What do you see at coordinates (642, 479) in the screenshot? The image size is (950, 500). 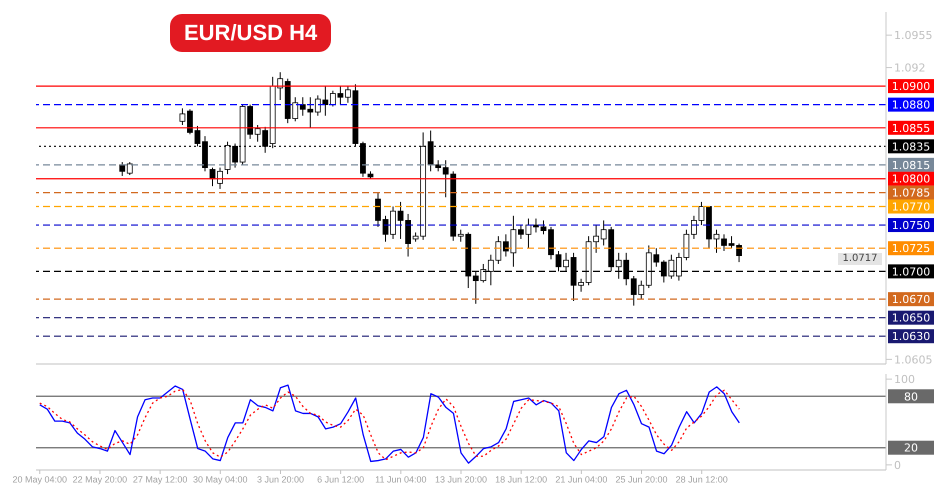 I see `x-tick-label: 25 Jun 20:00` at bounding box center [642, 479].